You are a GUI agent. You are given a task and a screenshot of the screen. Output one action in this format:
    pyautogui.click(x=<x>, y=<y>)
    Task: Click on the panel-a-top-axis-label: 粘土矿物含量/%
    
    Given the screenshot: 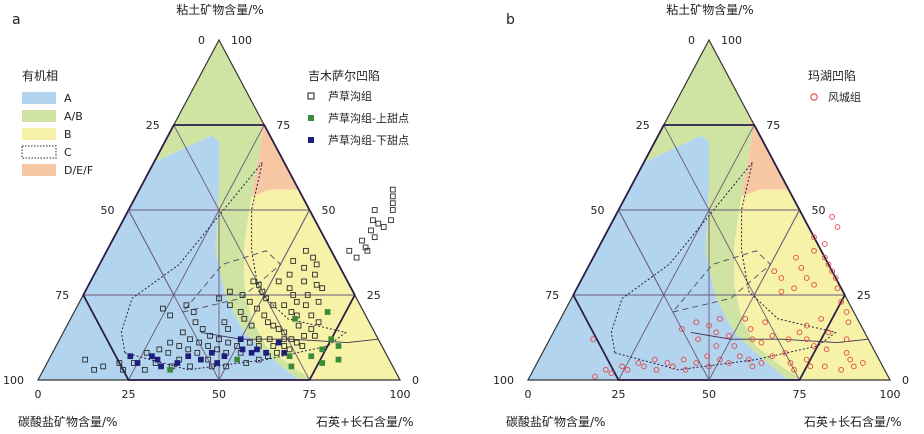 What is the action you would take?
    pyautogui.click(x=219, y=9)
    